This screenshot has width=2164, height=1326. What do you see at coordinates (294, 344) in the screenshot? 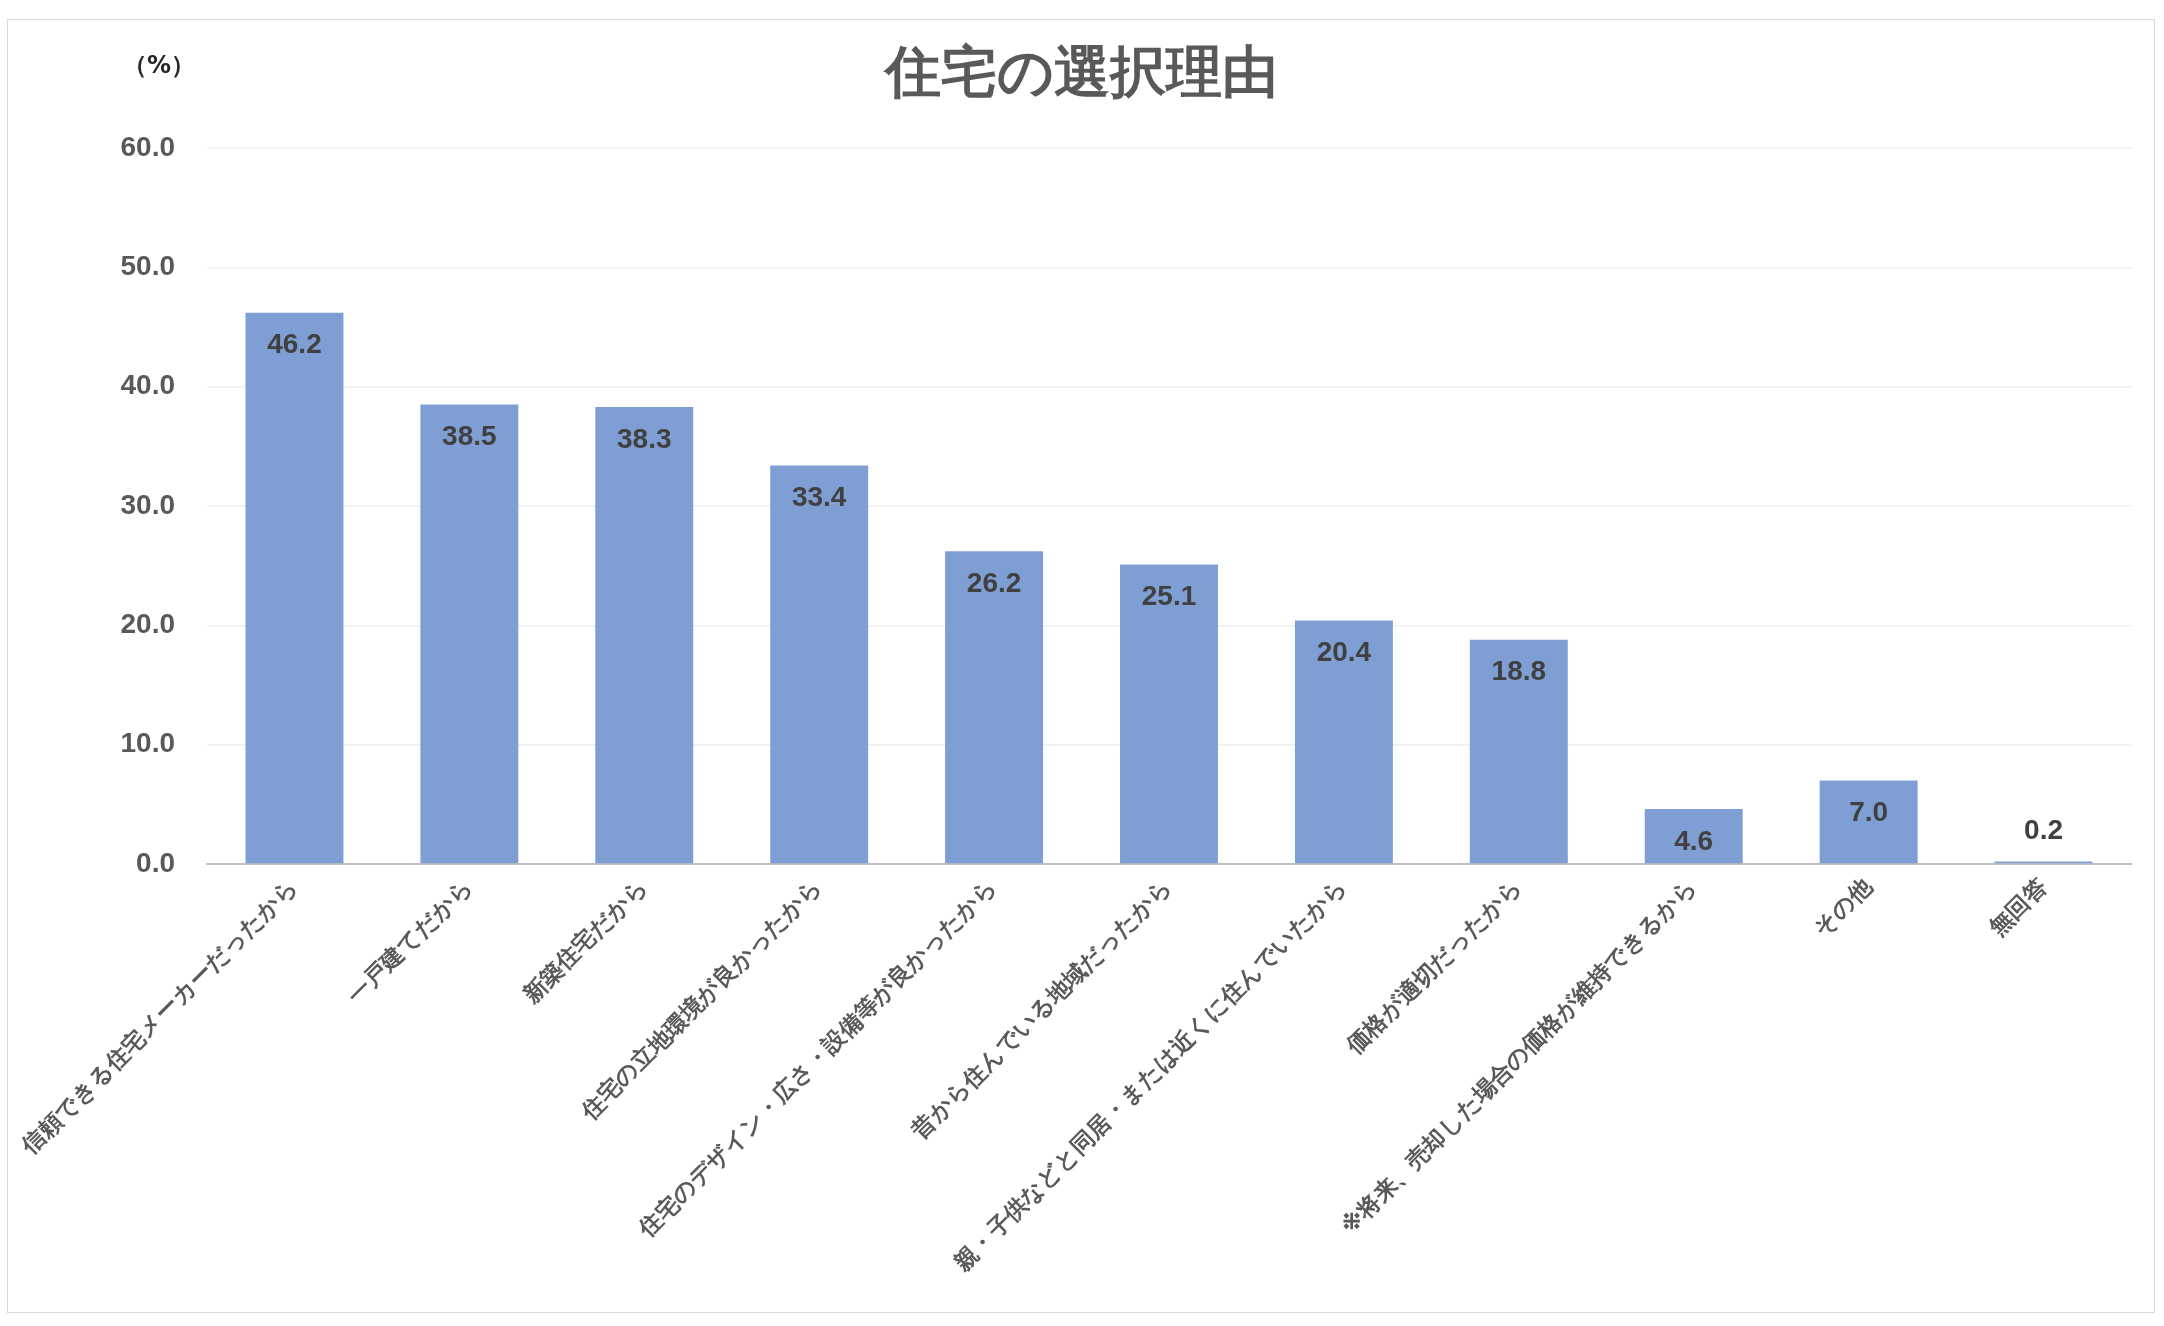
I see `data-label: 46.2` at bounding box center [294, 344].